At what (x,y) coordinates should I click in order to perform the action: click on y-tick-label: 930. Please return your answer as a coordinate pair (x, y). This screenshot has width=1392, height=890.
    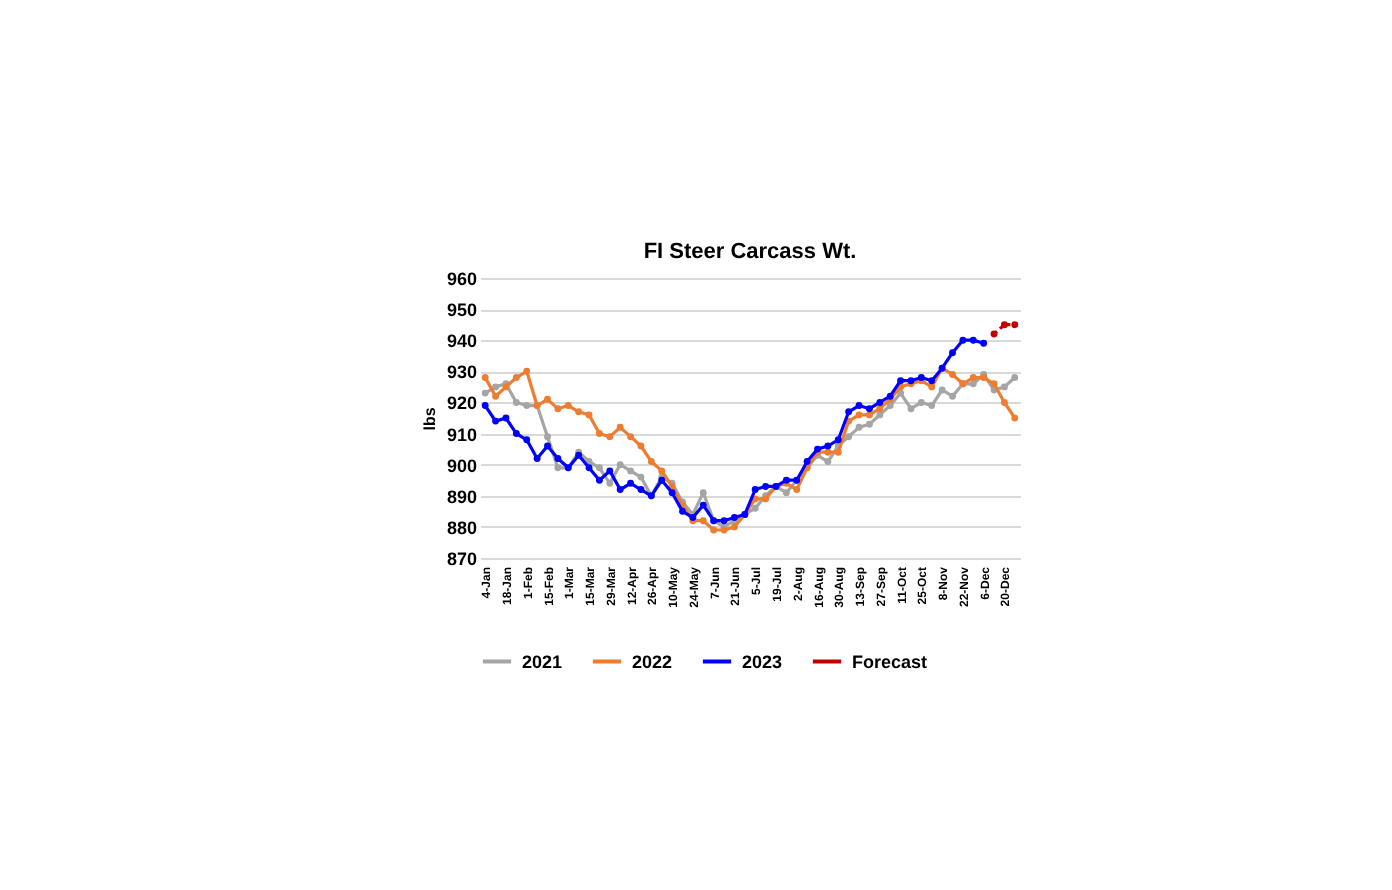
    Looking at the image, I should click on (461, 372).